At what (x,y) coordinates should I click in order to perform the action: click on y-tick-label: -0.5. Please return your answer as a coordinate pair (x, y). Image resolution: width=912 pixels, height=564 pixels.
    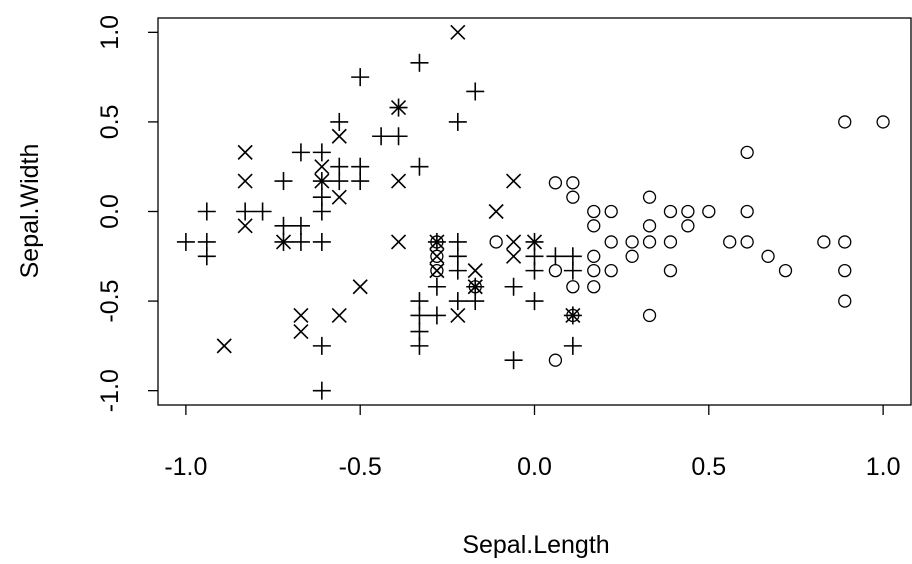
    Looking at the image, I should click on (110, 301).